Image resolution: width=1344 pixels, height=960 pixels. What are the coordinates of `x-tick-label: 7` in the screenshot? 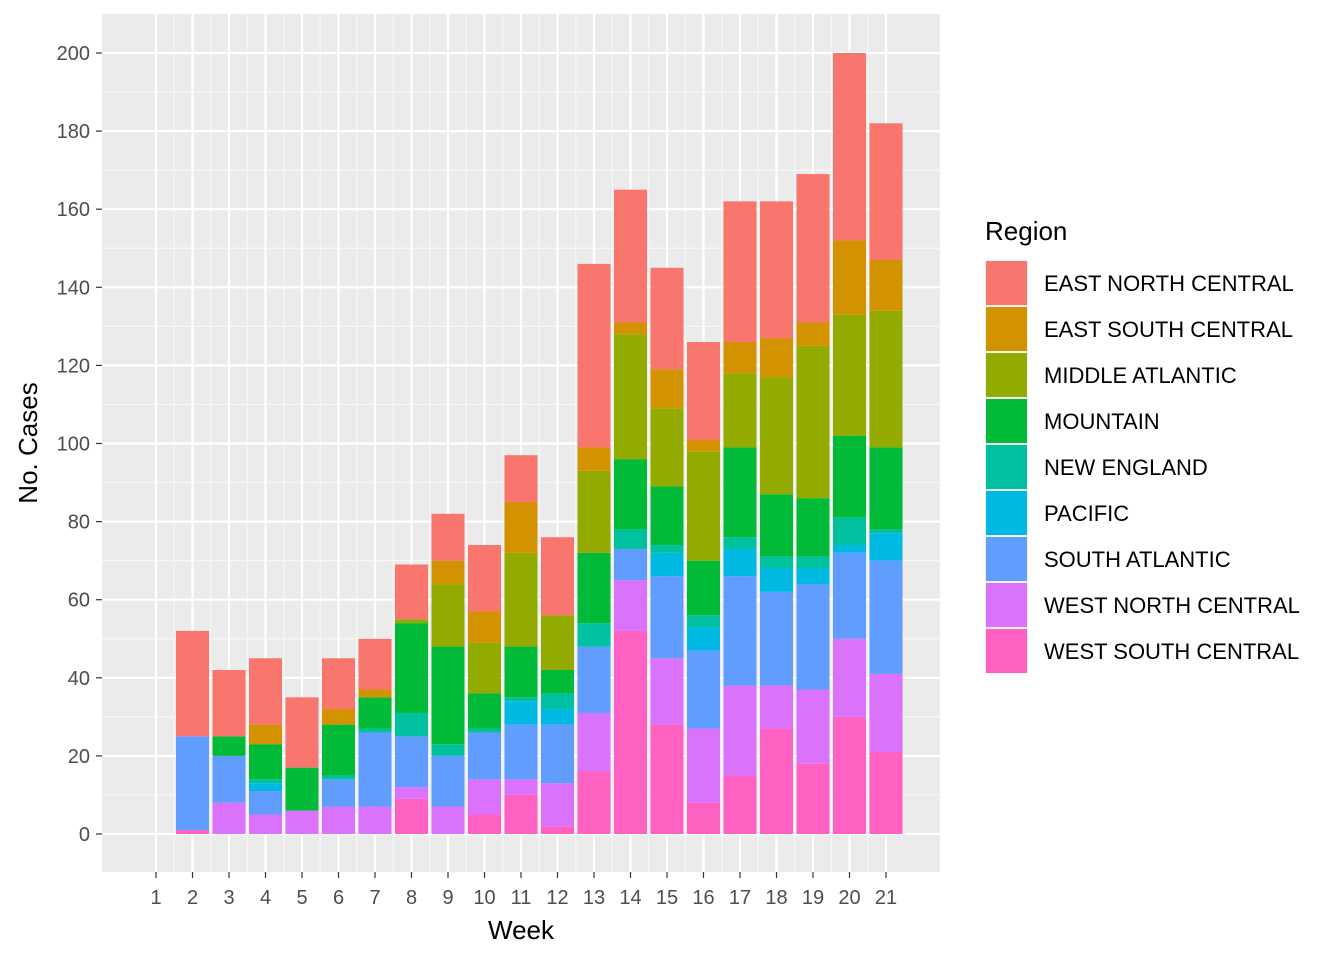 It's located at (374, 898).